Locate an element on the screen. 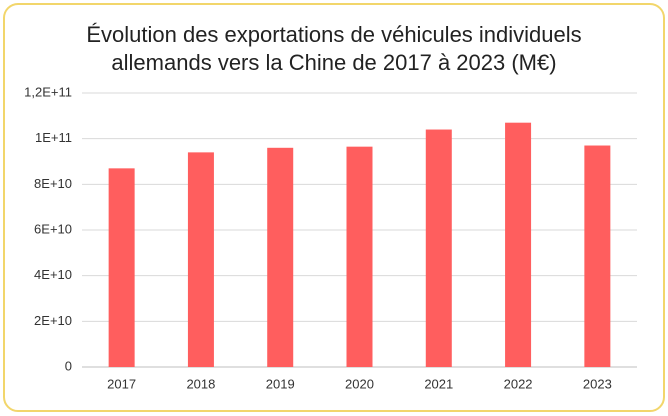 The height and width of the screenshot is (416, 668). x-tick-label: 2017 is located at coordinates (121, 383).